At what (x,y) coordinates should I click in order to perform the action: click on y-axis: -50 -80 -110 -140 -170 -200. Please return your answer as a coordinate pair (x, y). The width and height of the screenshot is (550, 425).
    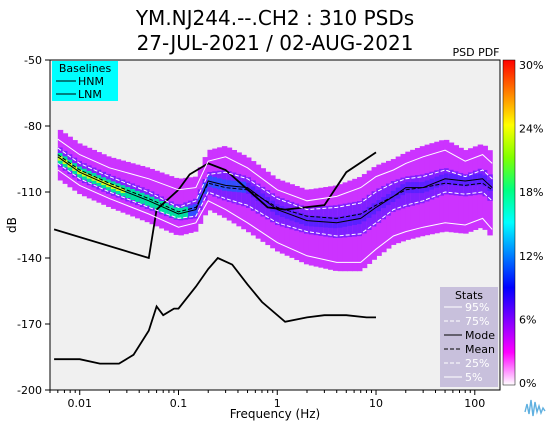
    Looking at the image, I should click on (33, 225).